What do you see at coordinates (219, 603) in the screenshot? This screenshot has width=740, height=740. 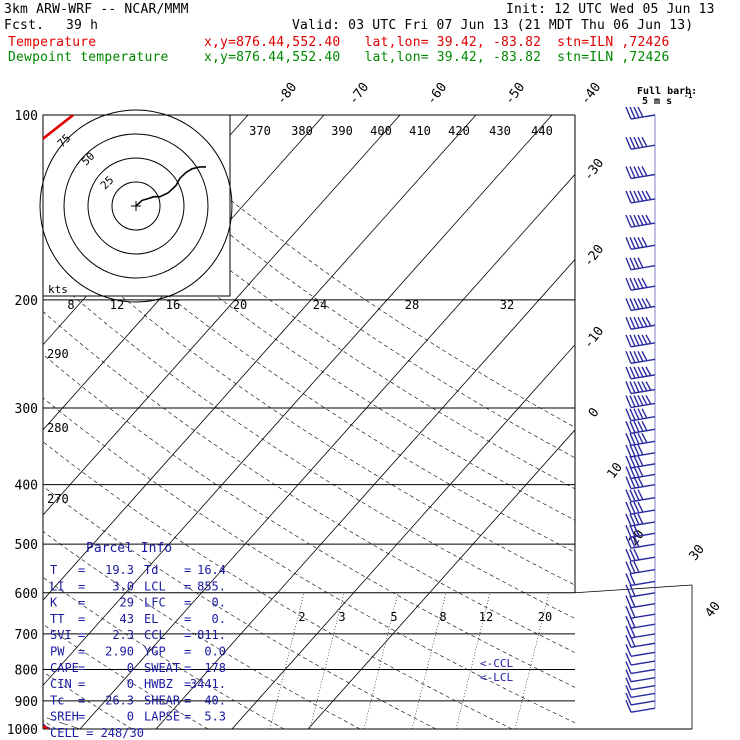 I see `parcel-param-value: 0.` at bounding box center [219, 603].